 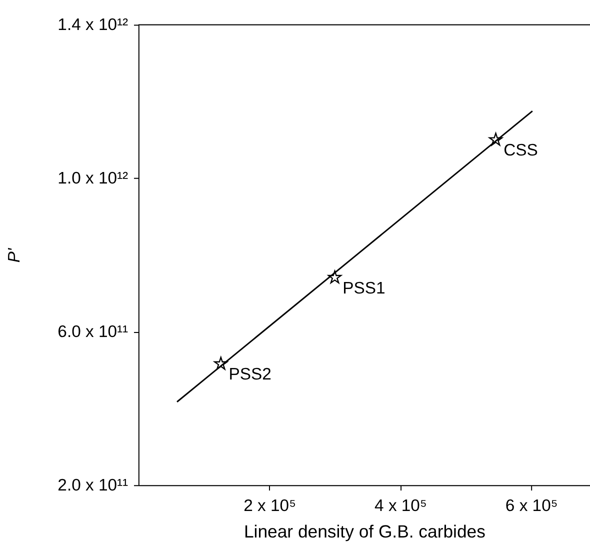 I want to click on y-tick-label: 6.0 x 10¹¹, so click(x=93, y=332).